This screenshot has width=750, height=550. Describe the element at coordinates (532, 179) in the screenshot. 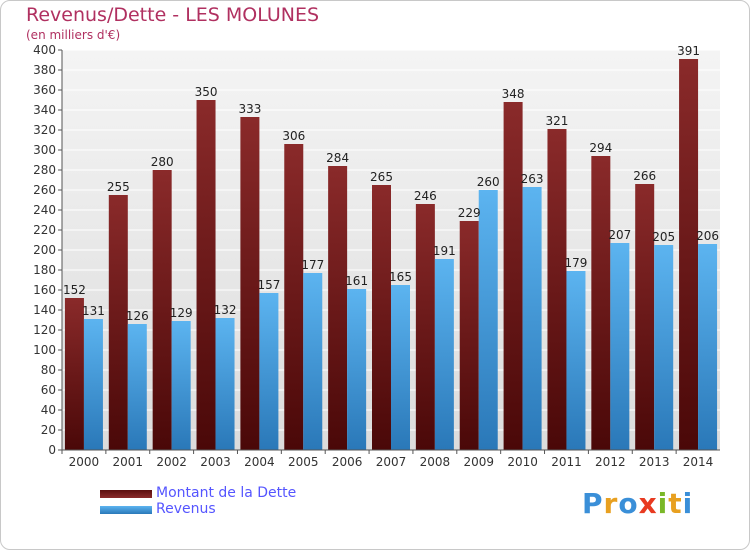

I see `data-label-revenus: 263` at that location.